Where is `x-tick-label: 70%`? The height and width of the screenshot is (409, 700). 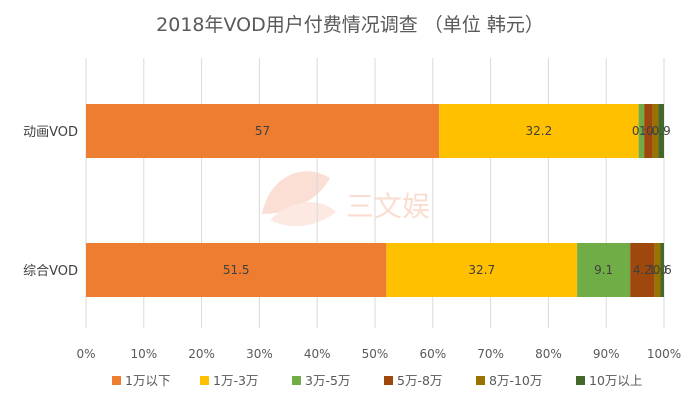 x-tick-label: 70% is located at coordinates (490, 354).